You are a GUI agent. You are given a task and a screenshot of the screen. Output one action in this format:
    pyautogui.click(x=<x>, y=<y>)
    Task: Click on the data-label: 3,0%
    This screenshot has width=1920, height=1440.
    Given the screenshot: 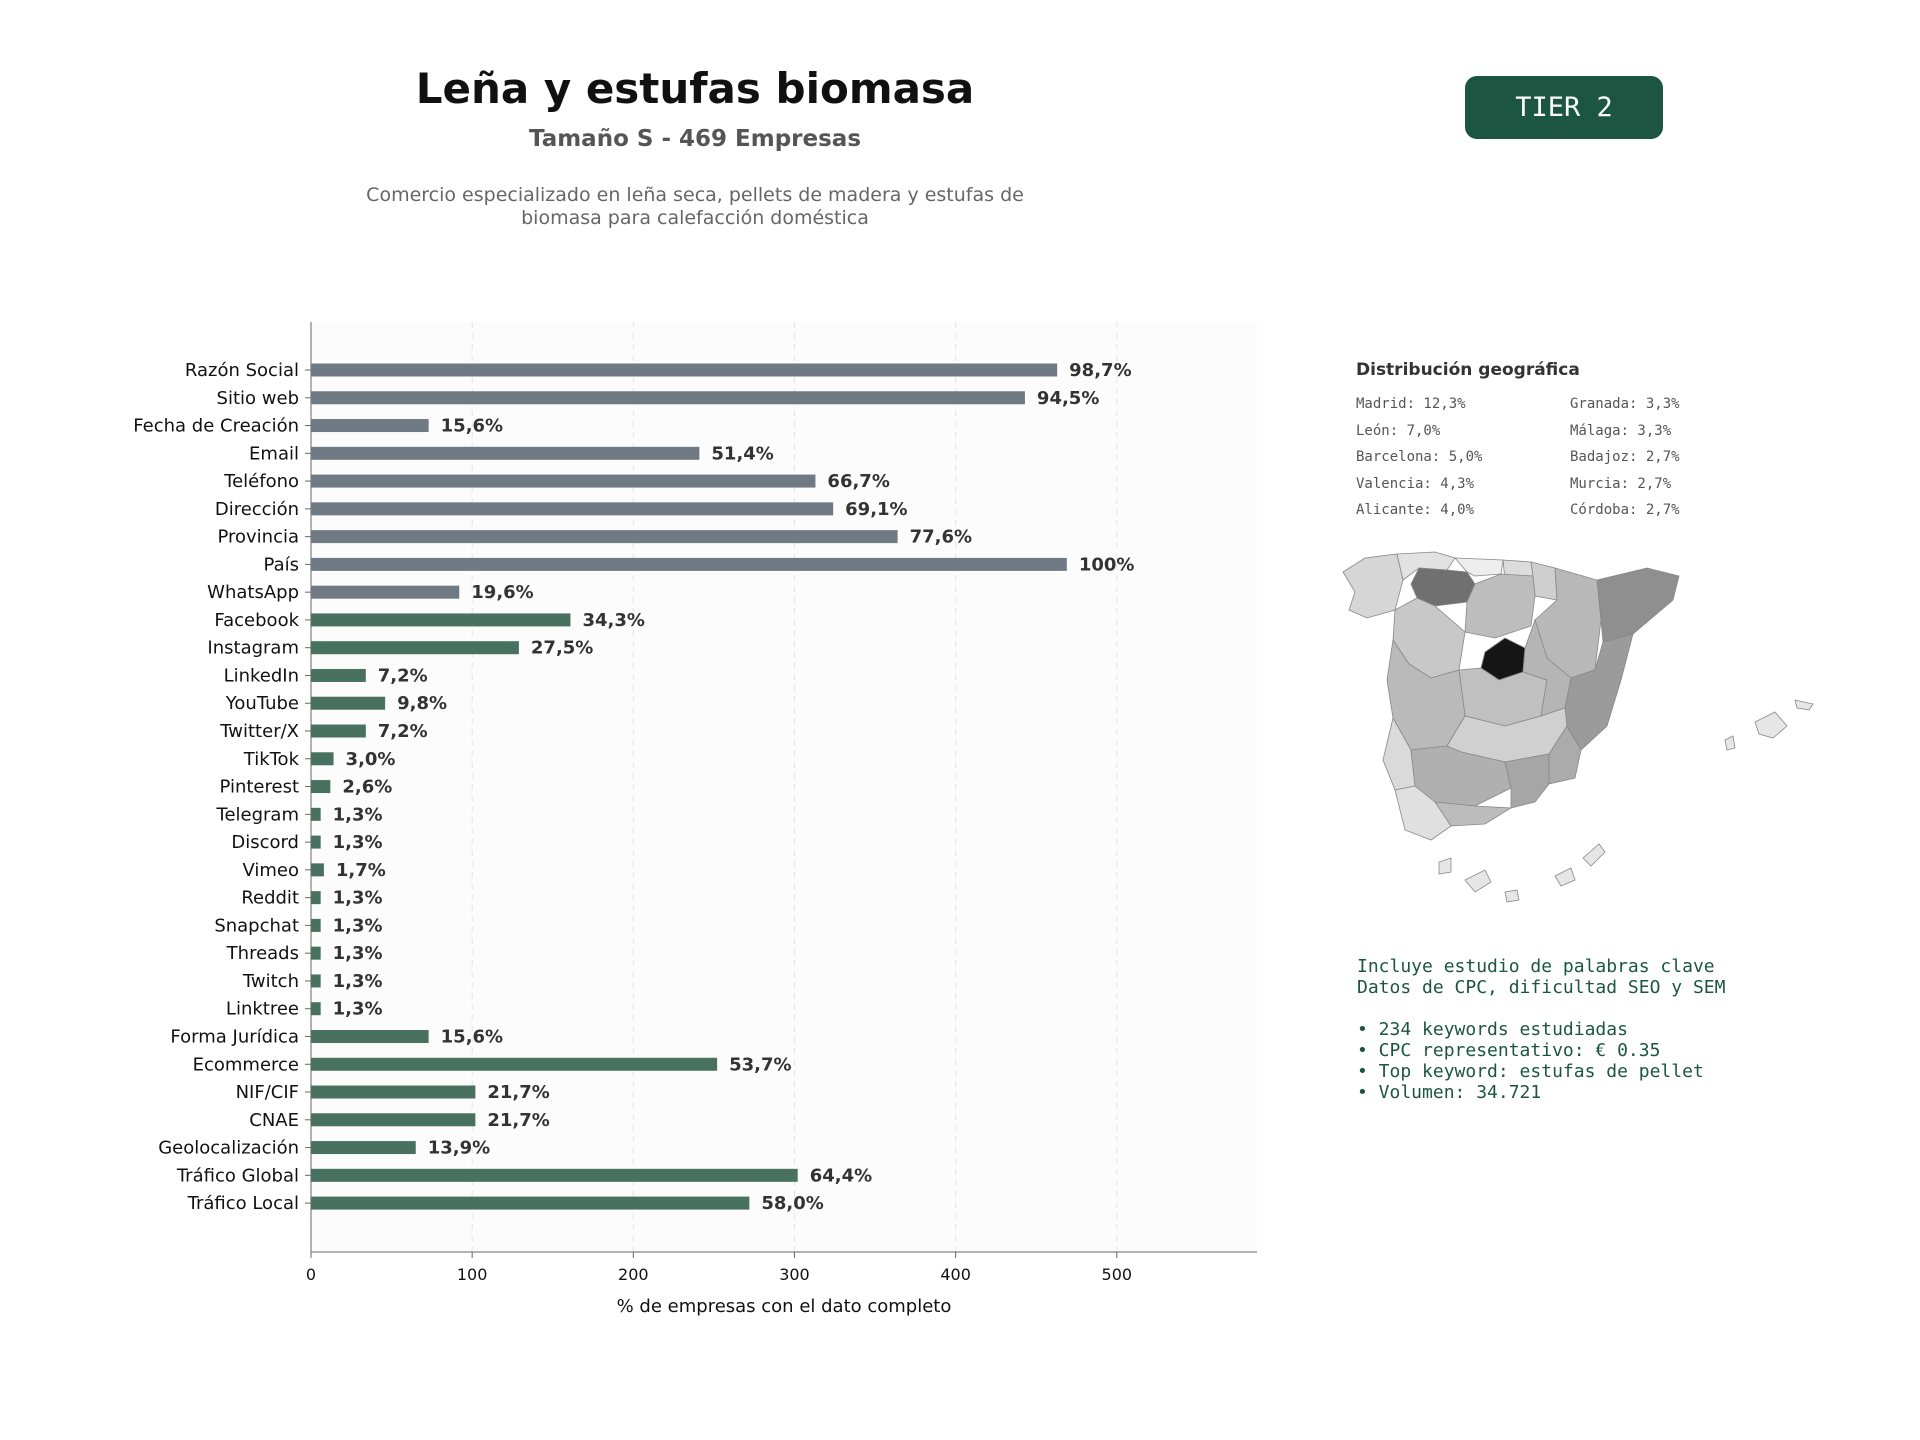 What is the action you would take?
    pyautogui.click(x=371, y=759)
    